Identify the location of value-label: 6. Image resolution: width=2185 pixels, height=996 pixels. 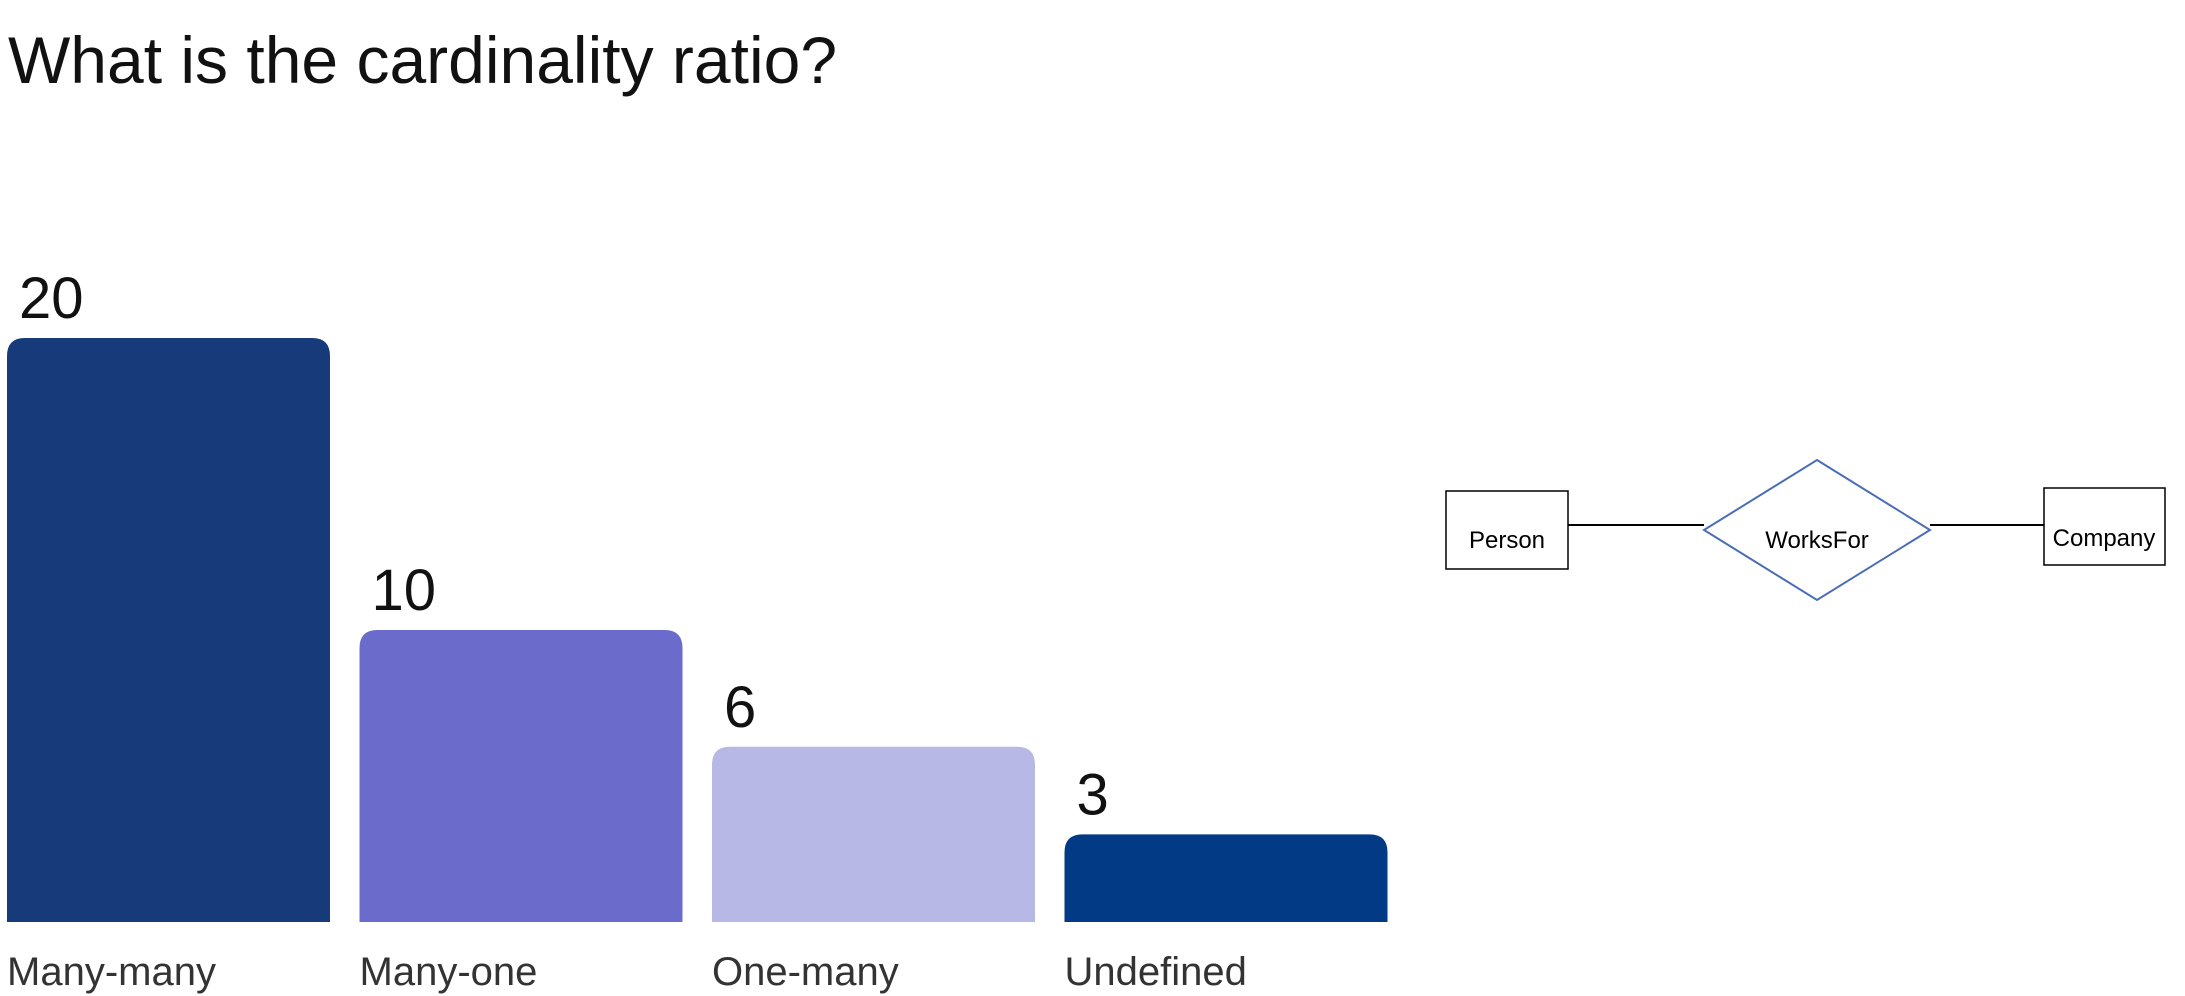
(740, 707).